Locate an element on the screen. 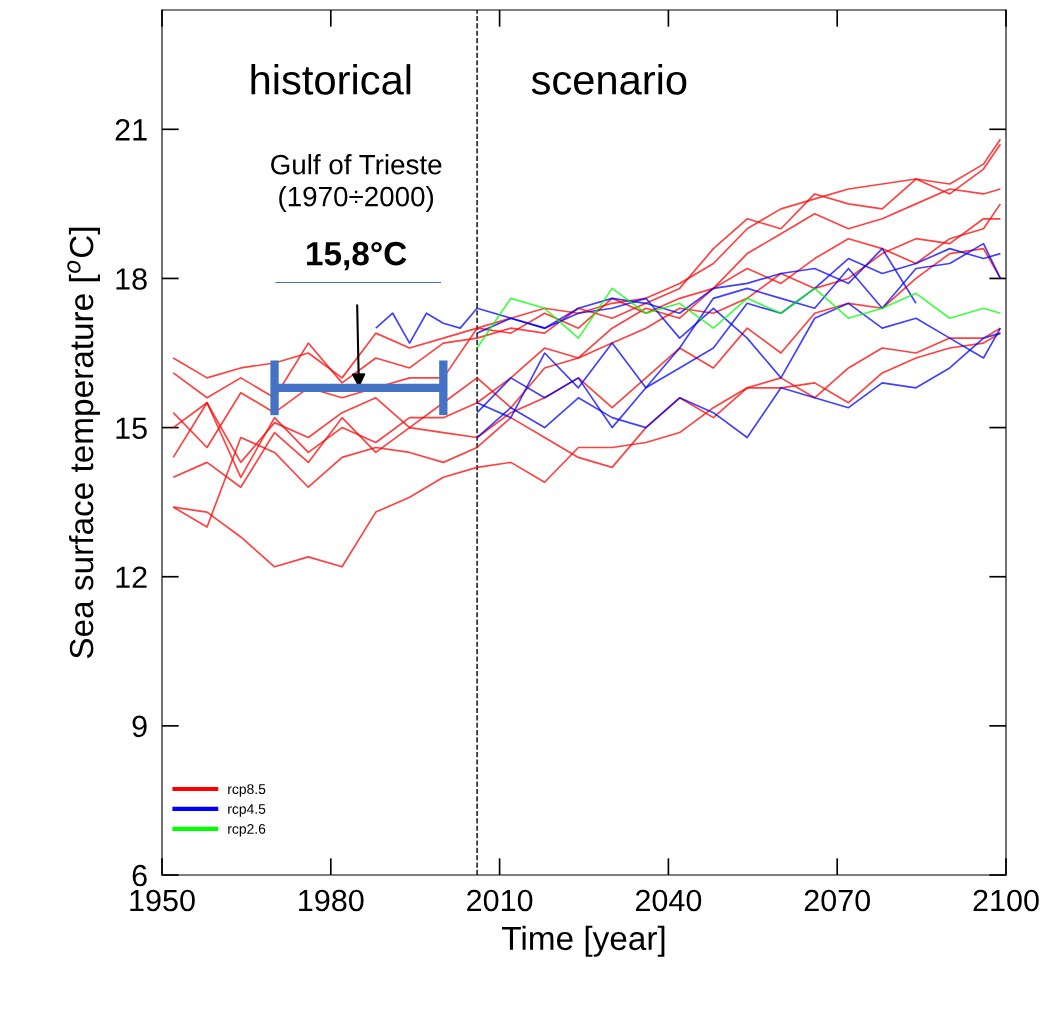  legend-label: rcp8.5 is located at coordinates (247, 790).